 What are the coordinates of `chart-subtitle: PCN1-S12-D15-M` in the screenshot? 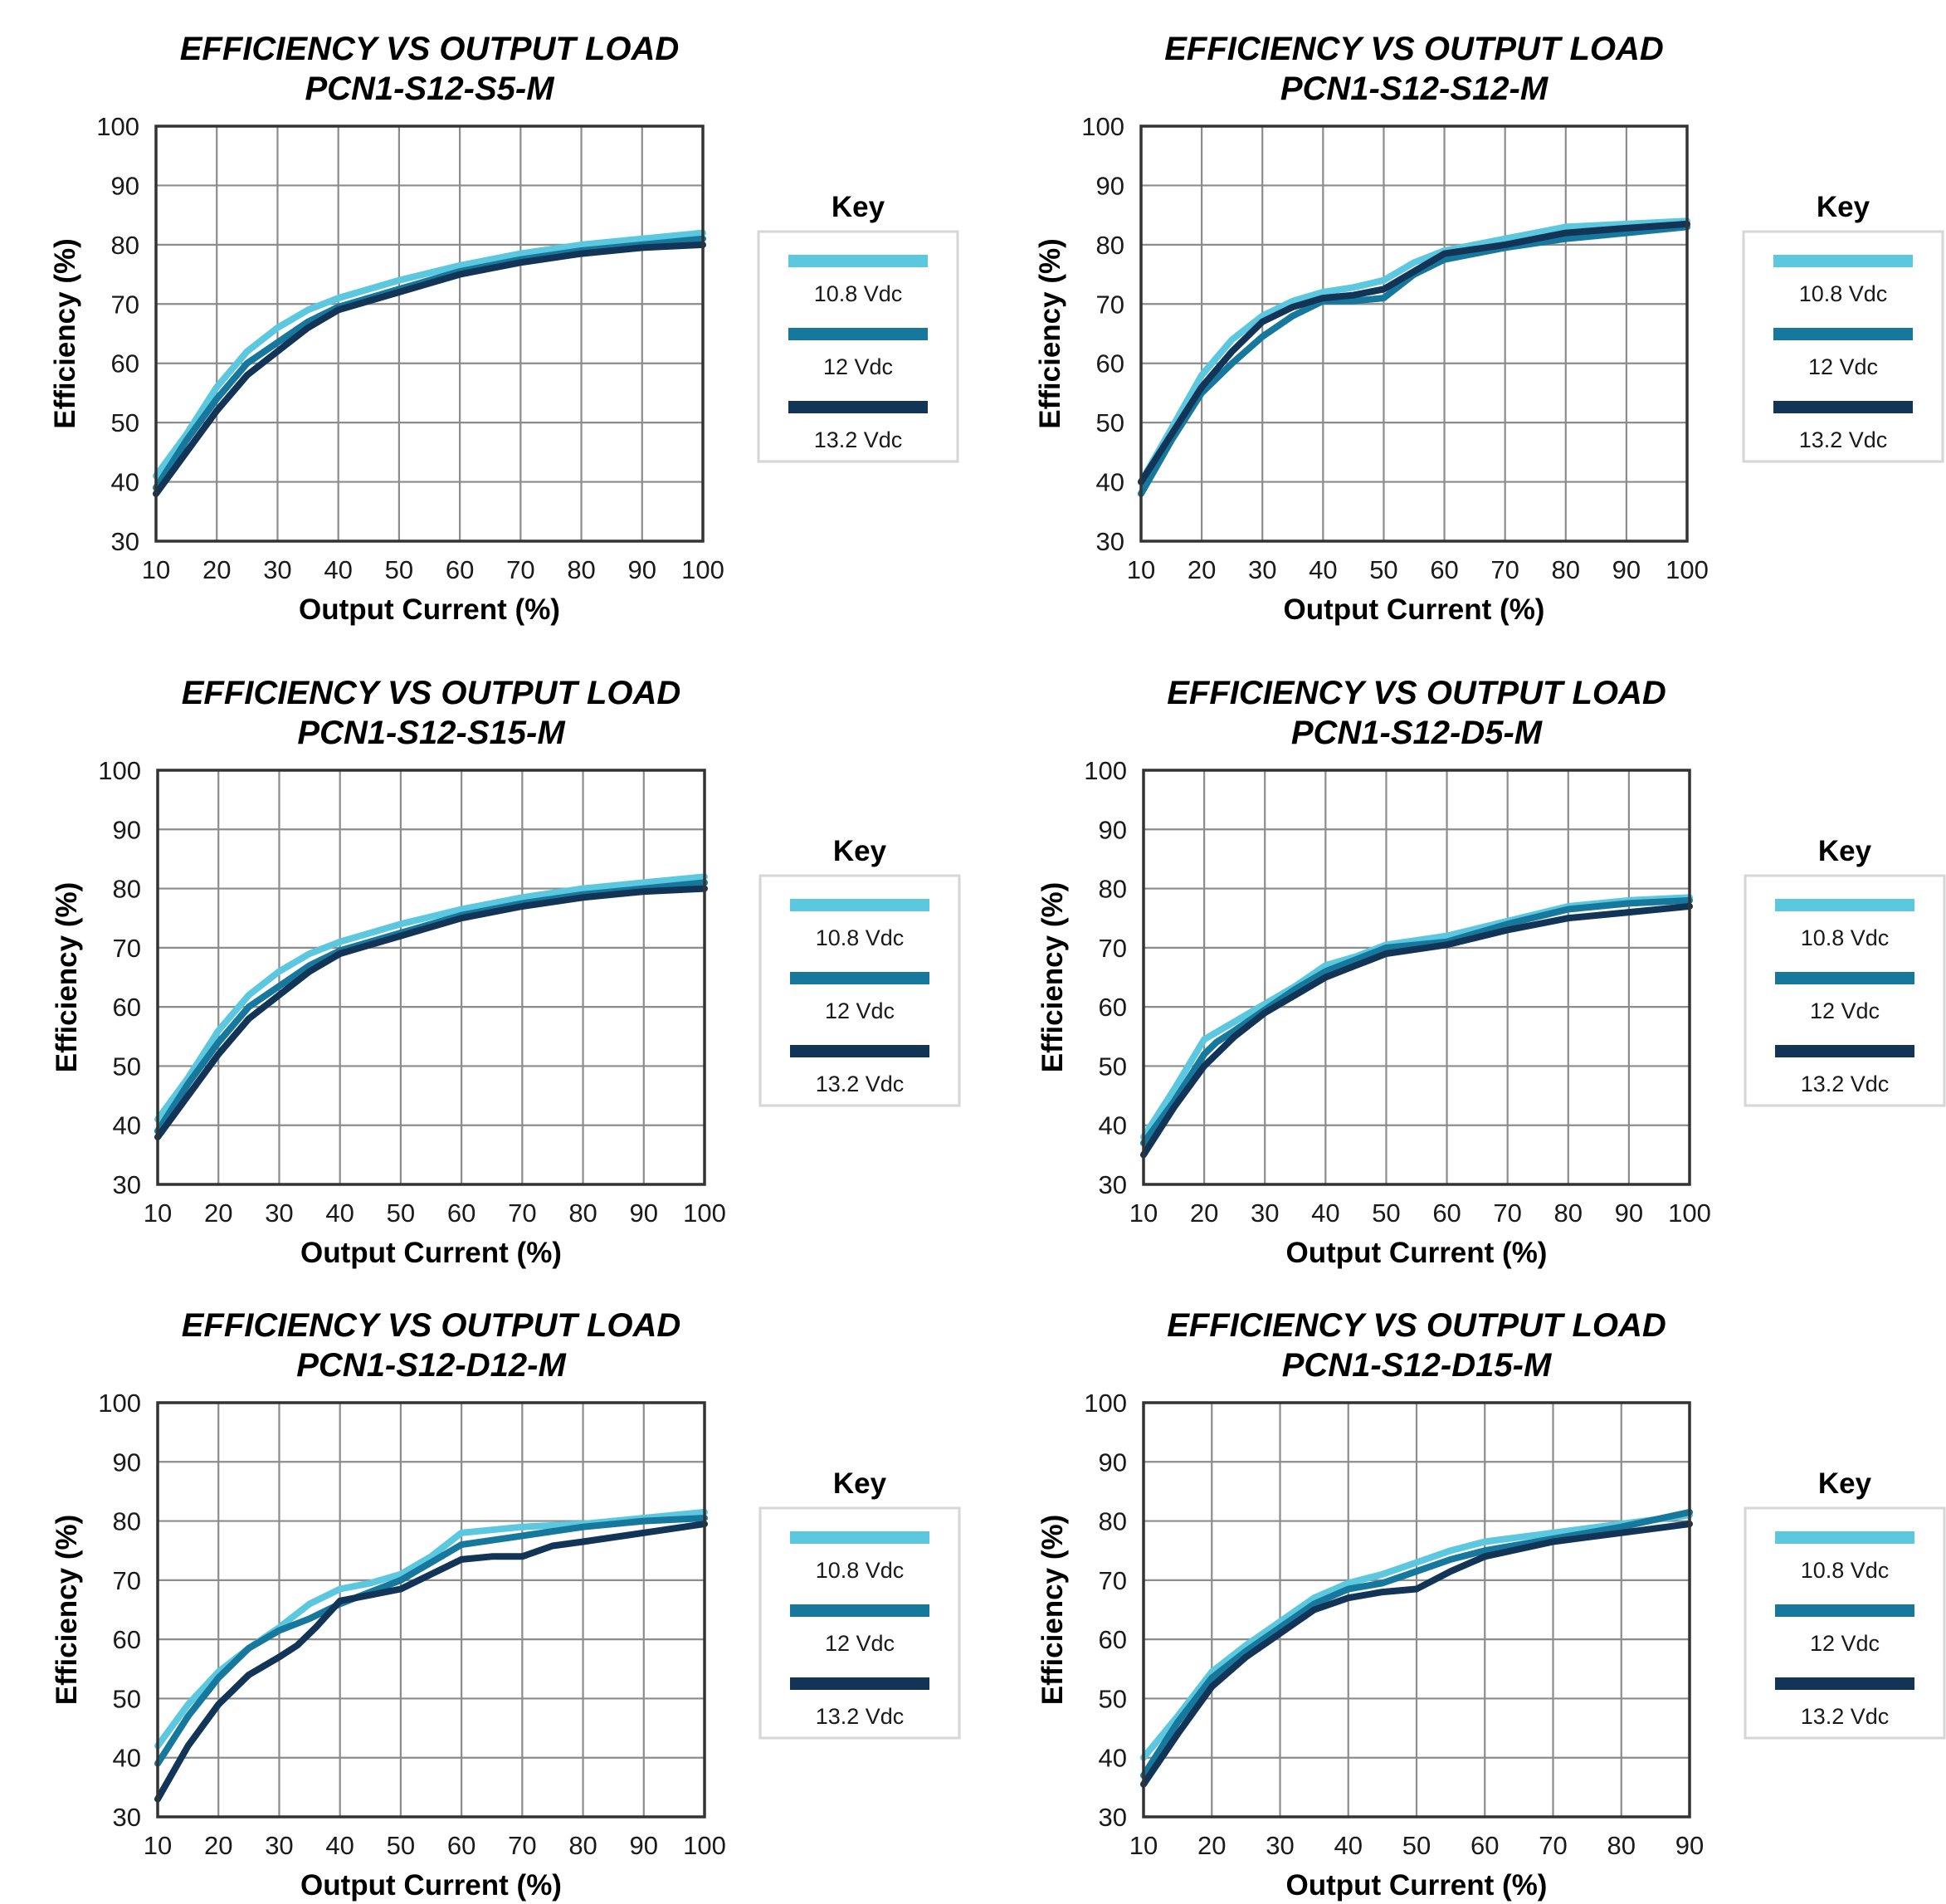 It's located at (1418, 1365).